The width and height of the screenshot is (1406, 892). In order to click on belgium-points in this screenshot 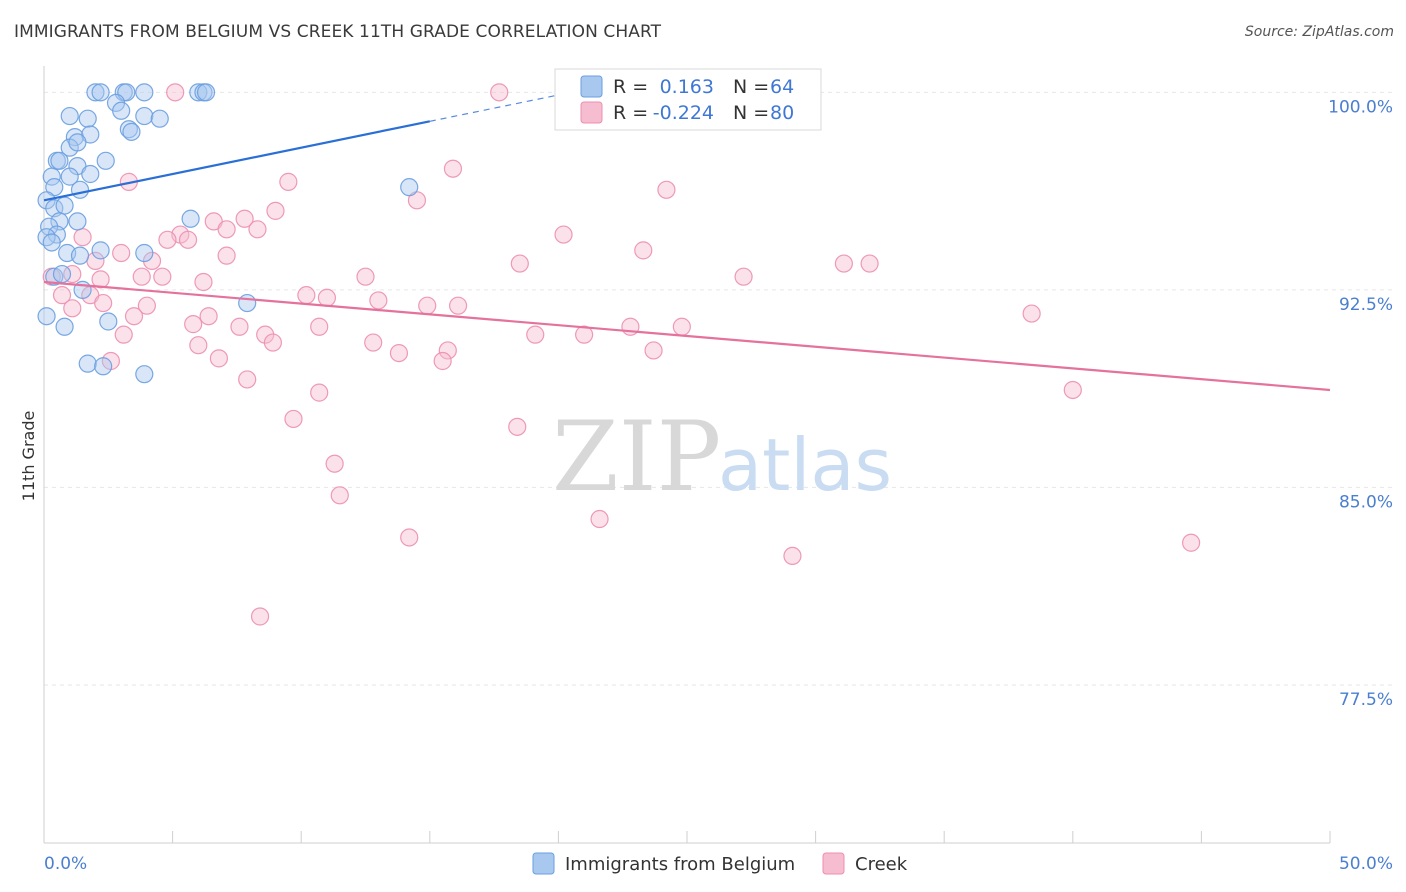, I will do `click(228, 233)`.